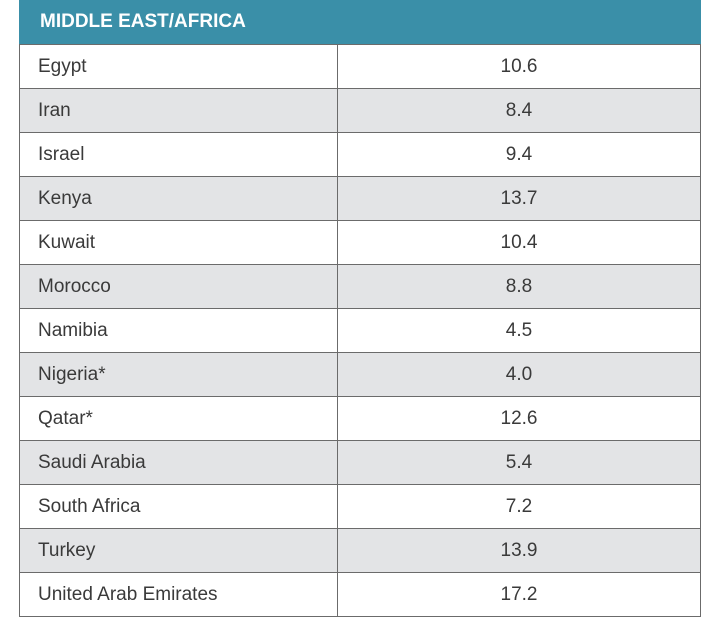 This screenshot has width=720, height=641. I want to click on country-cell: Morocco, so click(178, 286).